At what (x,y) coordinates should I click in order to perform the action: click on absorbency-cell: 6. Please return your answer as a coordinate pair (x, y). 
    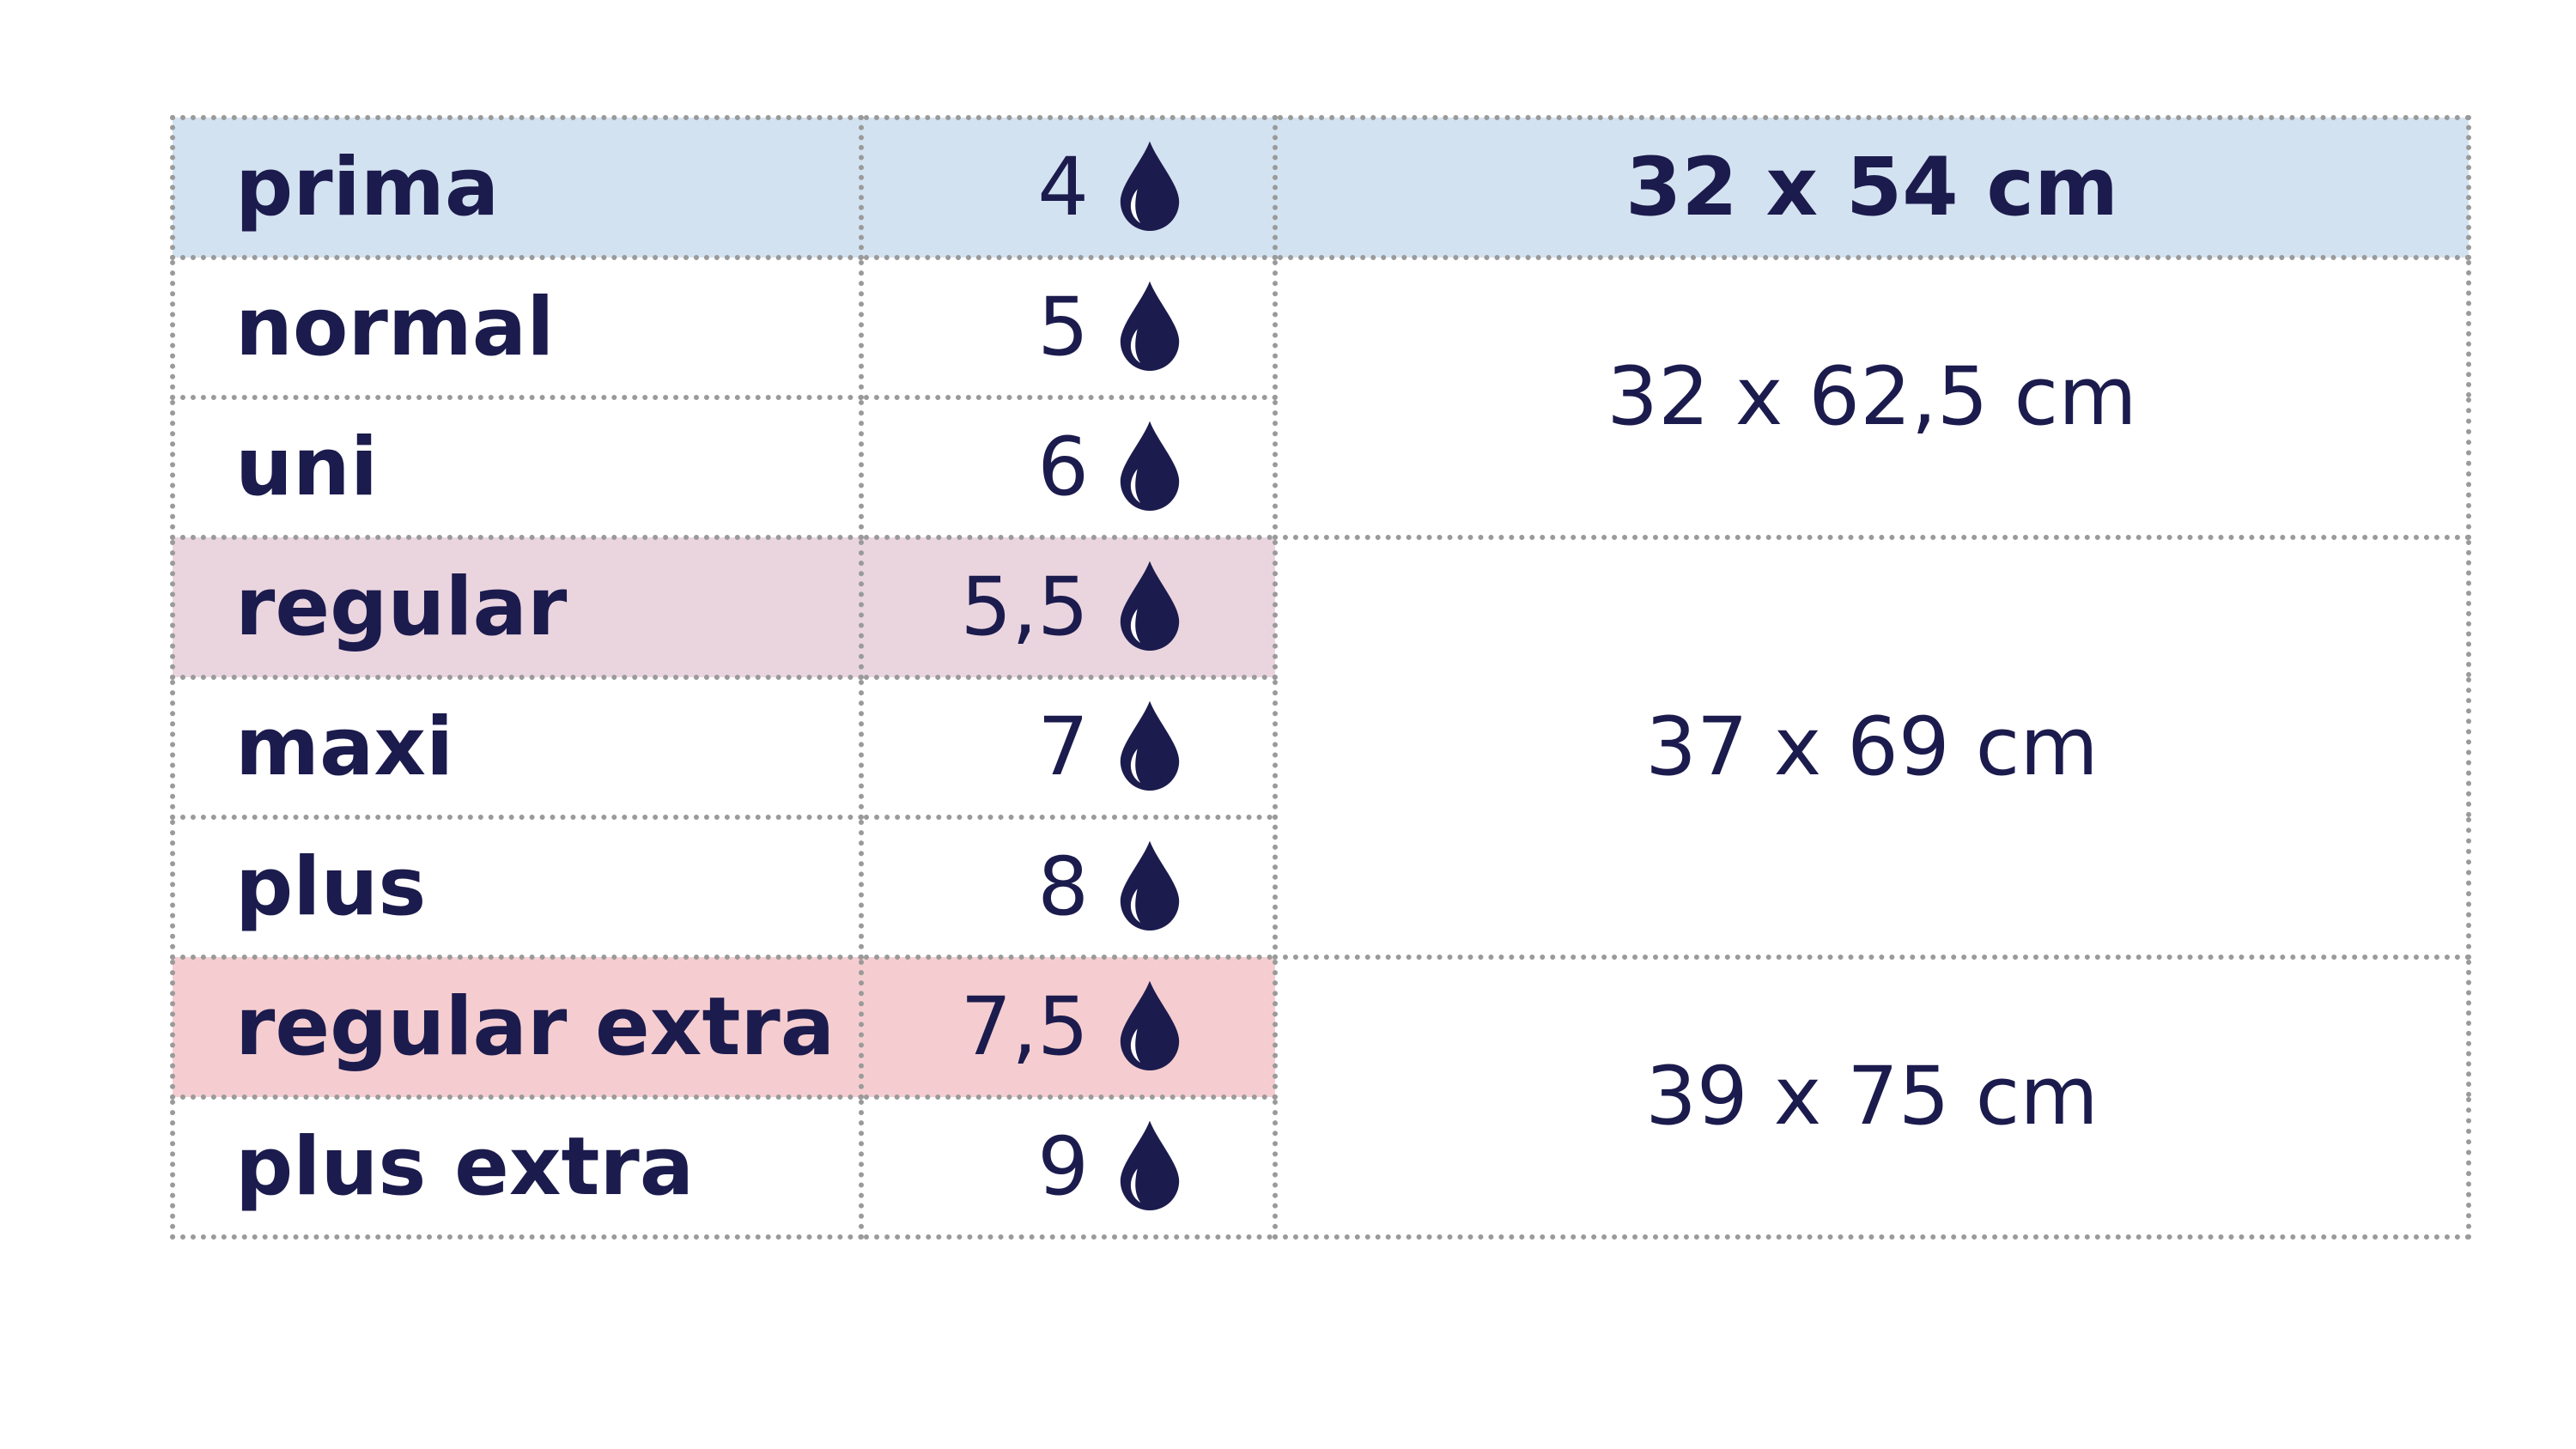
    Looking at the image, I should click on (1068, 467).